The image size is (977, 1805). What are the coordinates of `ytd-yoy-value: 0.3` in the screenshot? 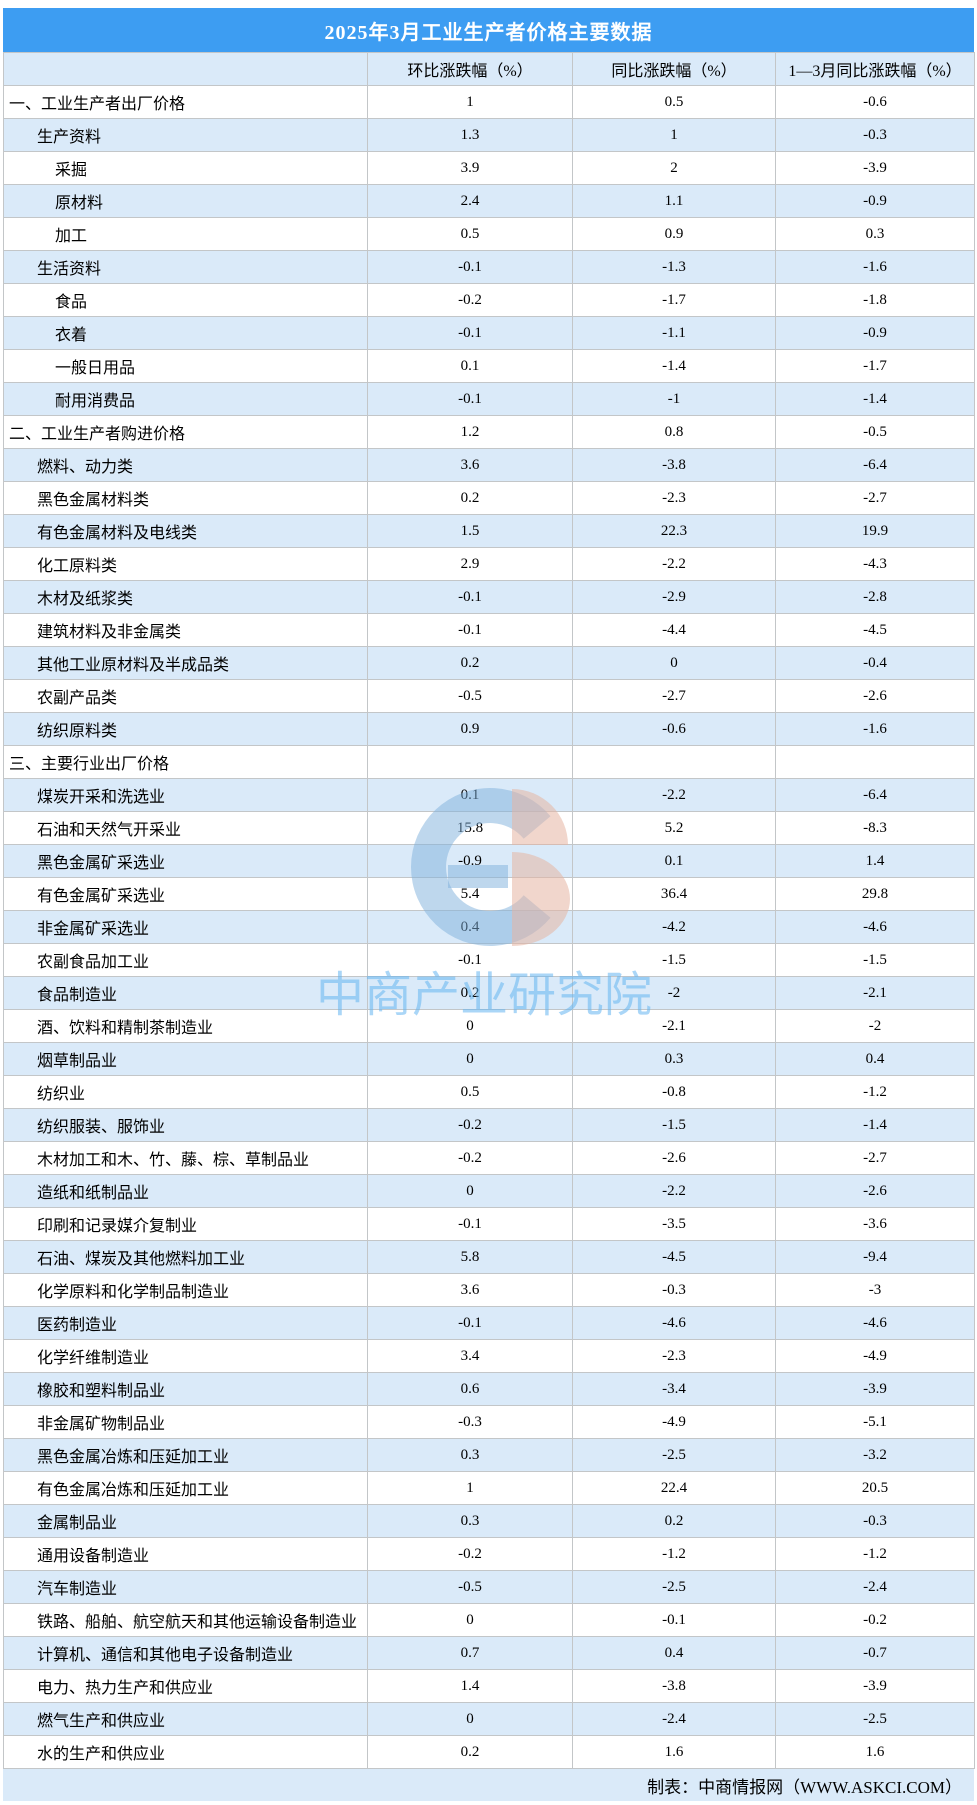 It's located at (875, 234).